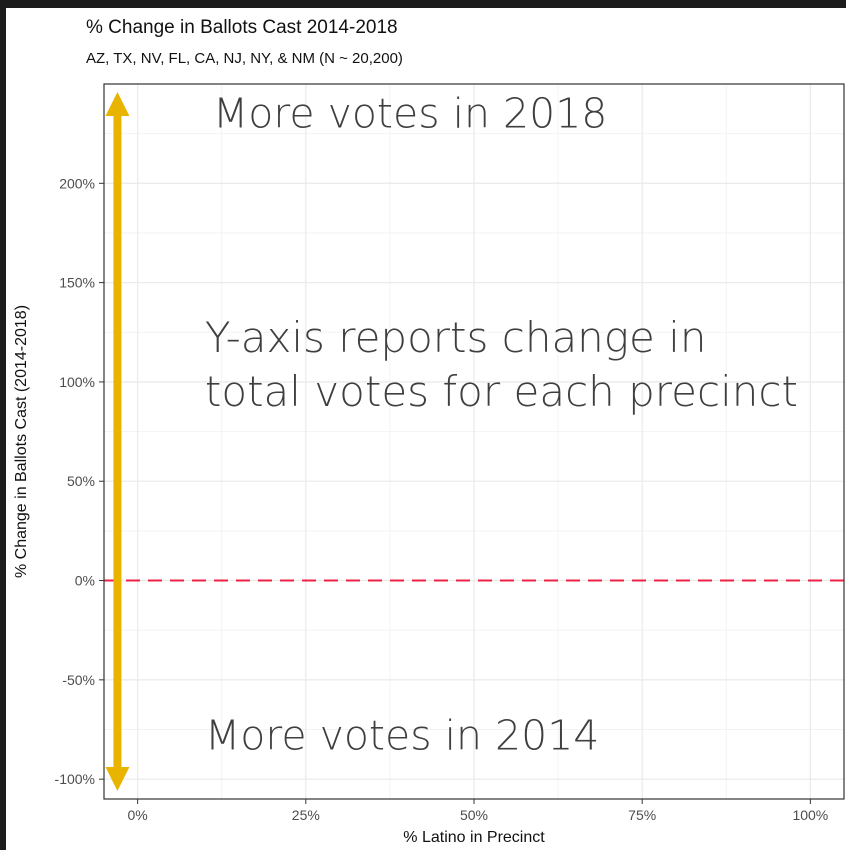  What do you see at coordinates (306, 815) in the screenshot?
I see `x-tick-label: 25%` at bounding box center [306, 815].